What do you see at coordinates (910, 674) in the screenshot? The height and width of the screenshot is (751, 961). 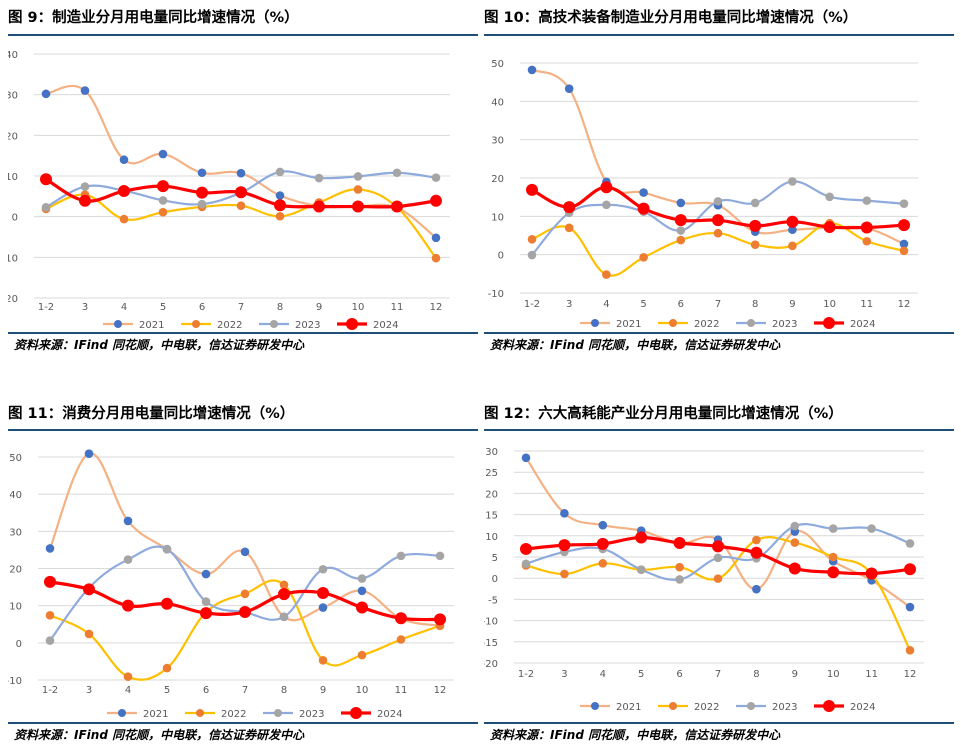 I see `x-tick-label: 12` at bounding box center [910, 674].